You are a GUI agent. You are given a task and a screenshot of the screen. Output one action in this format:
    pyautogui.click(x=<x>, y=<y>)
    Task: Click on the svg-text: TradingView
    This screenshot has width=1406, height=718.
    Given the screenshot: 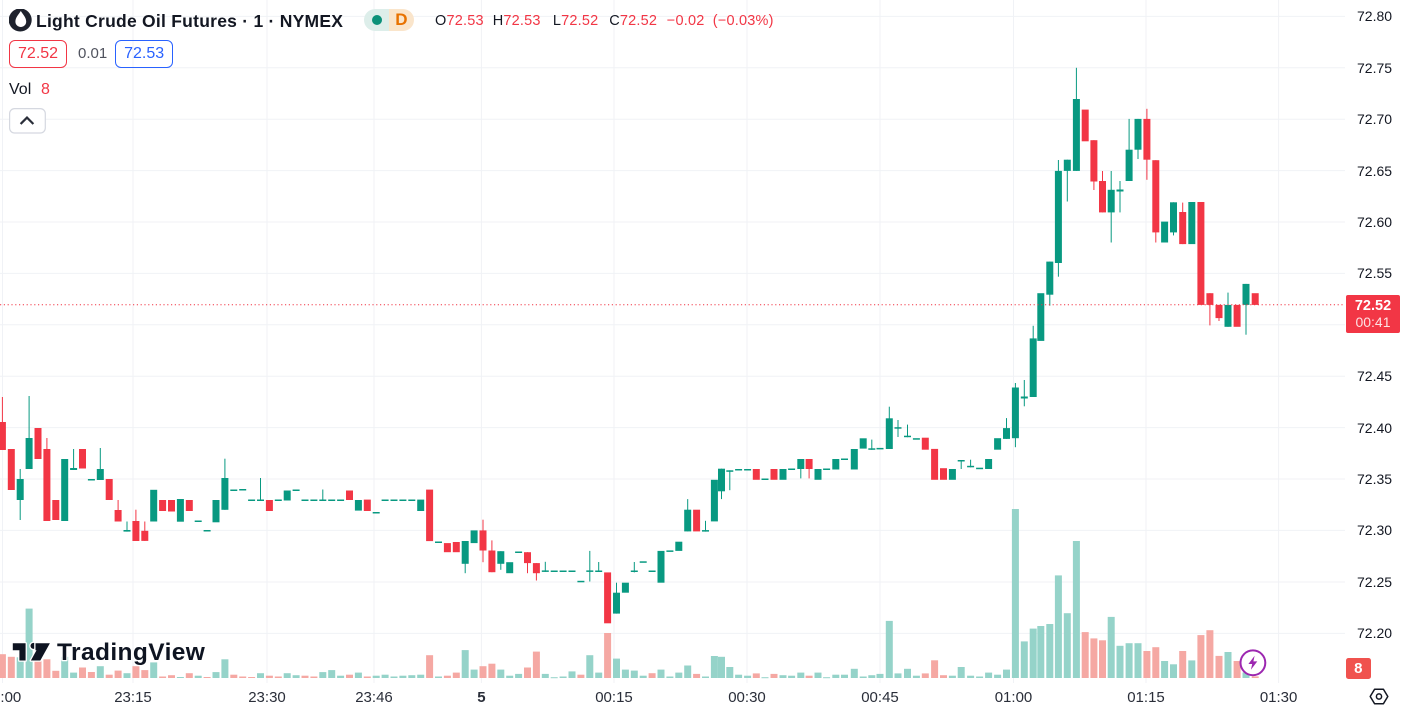 What is the action you would take?
    pyautogui.click(x=131, y=652)
    